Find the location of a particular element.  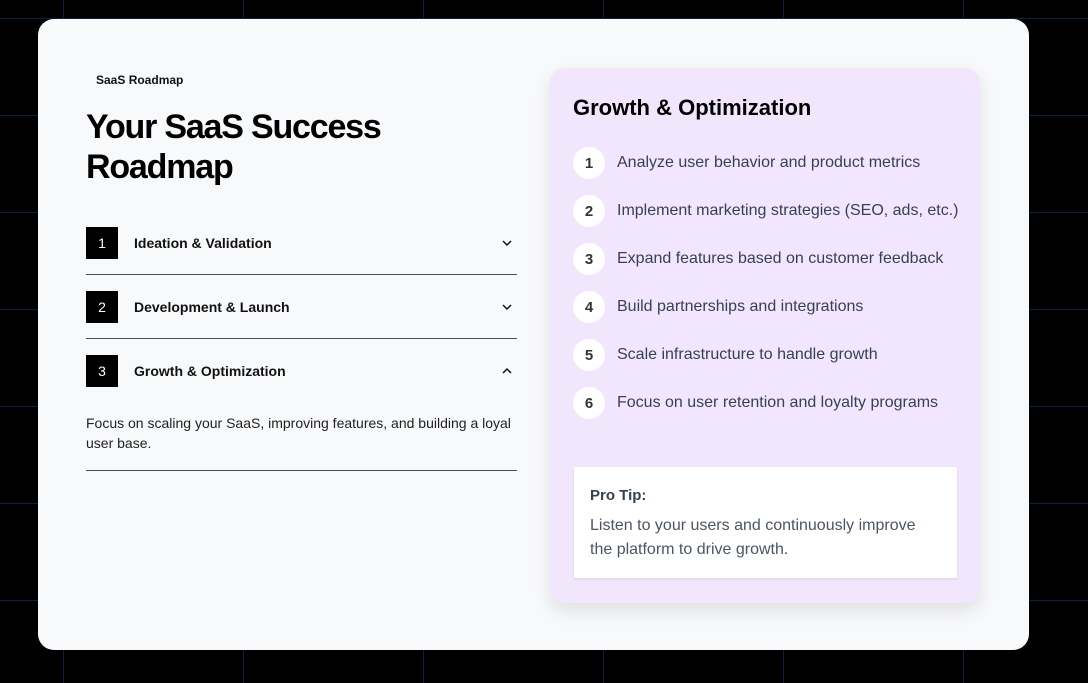

list-item: 4 Build partnerships and integrations is located at coordinates (768, 307).